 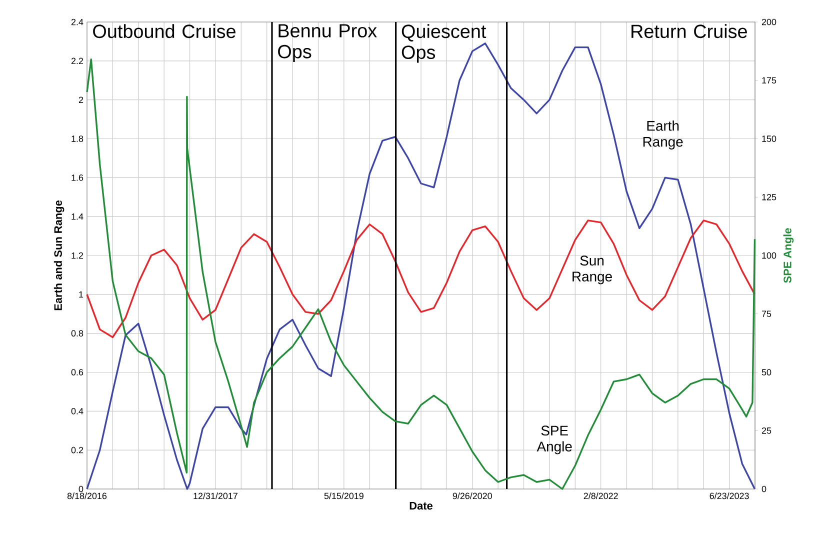 What do you see at coordinates (77, 372) in the screenshot?
I see `y-tick-label: 0.6` at bounding box center [77, 372].